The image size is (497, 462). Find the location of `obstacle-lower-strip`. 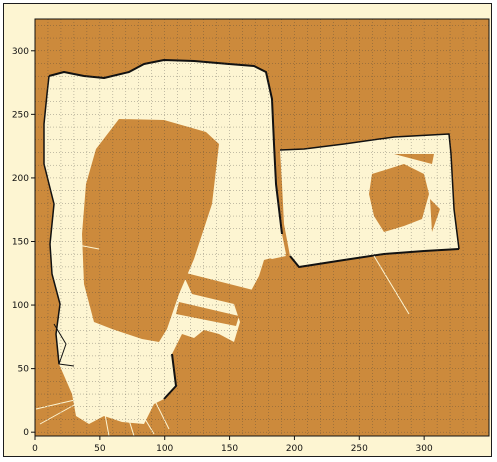

obstacle-lower-strip is located at coordinates (207, 314).